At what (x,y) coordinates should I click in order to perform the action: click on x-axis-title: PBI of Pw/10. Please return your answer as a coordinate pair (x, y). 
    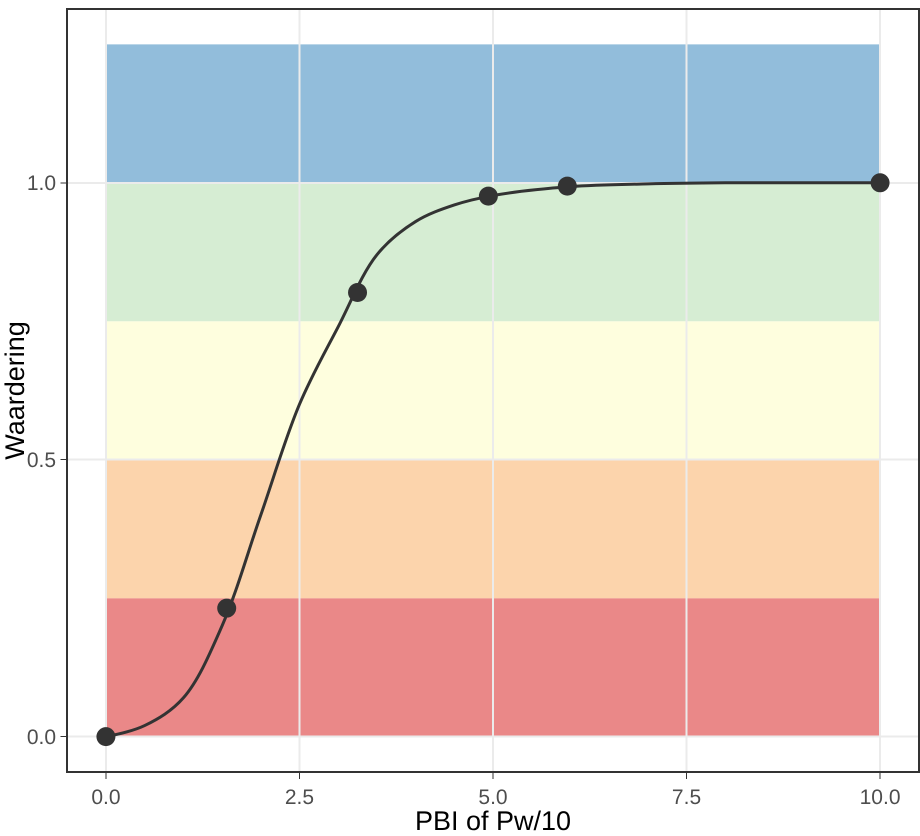
    Looking at the image, I should click on (493, 821).